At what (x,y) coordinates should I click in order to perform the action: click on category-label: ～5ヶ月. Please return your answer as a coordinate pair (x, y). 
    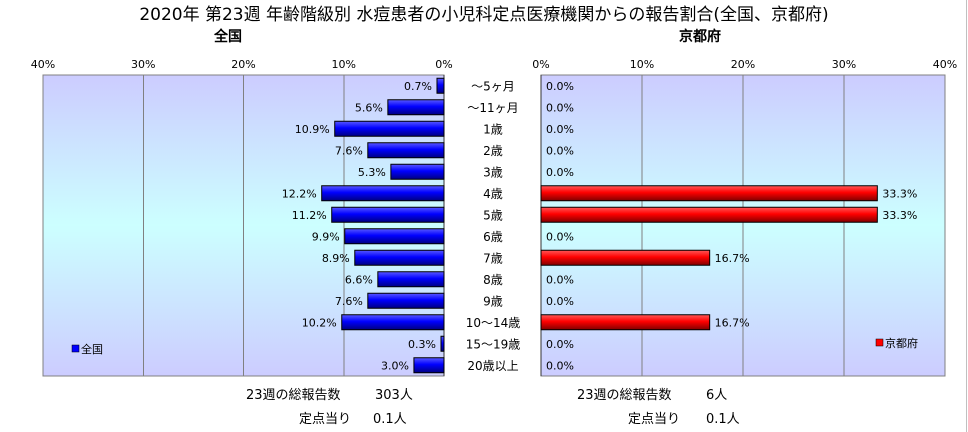
    Looking at the image, I should click on (493, 86).